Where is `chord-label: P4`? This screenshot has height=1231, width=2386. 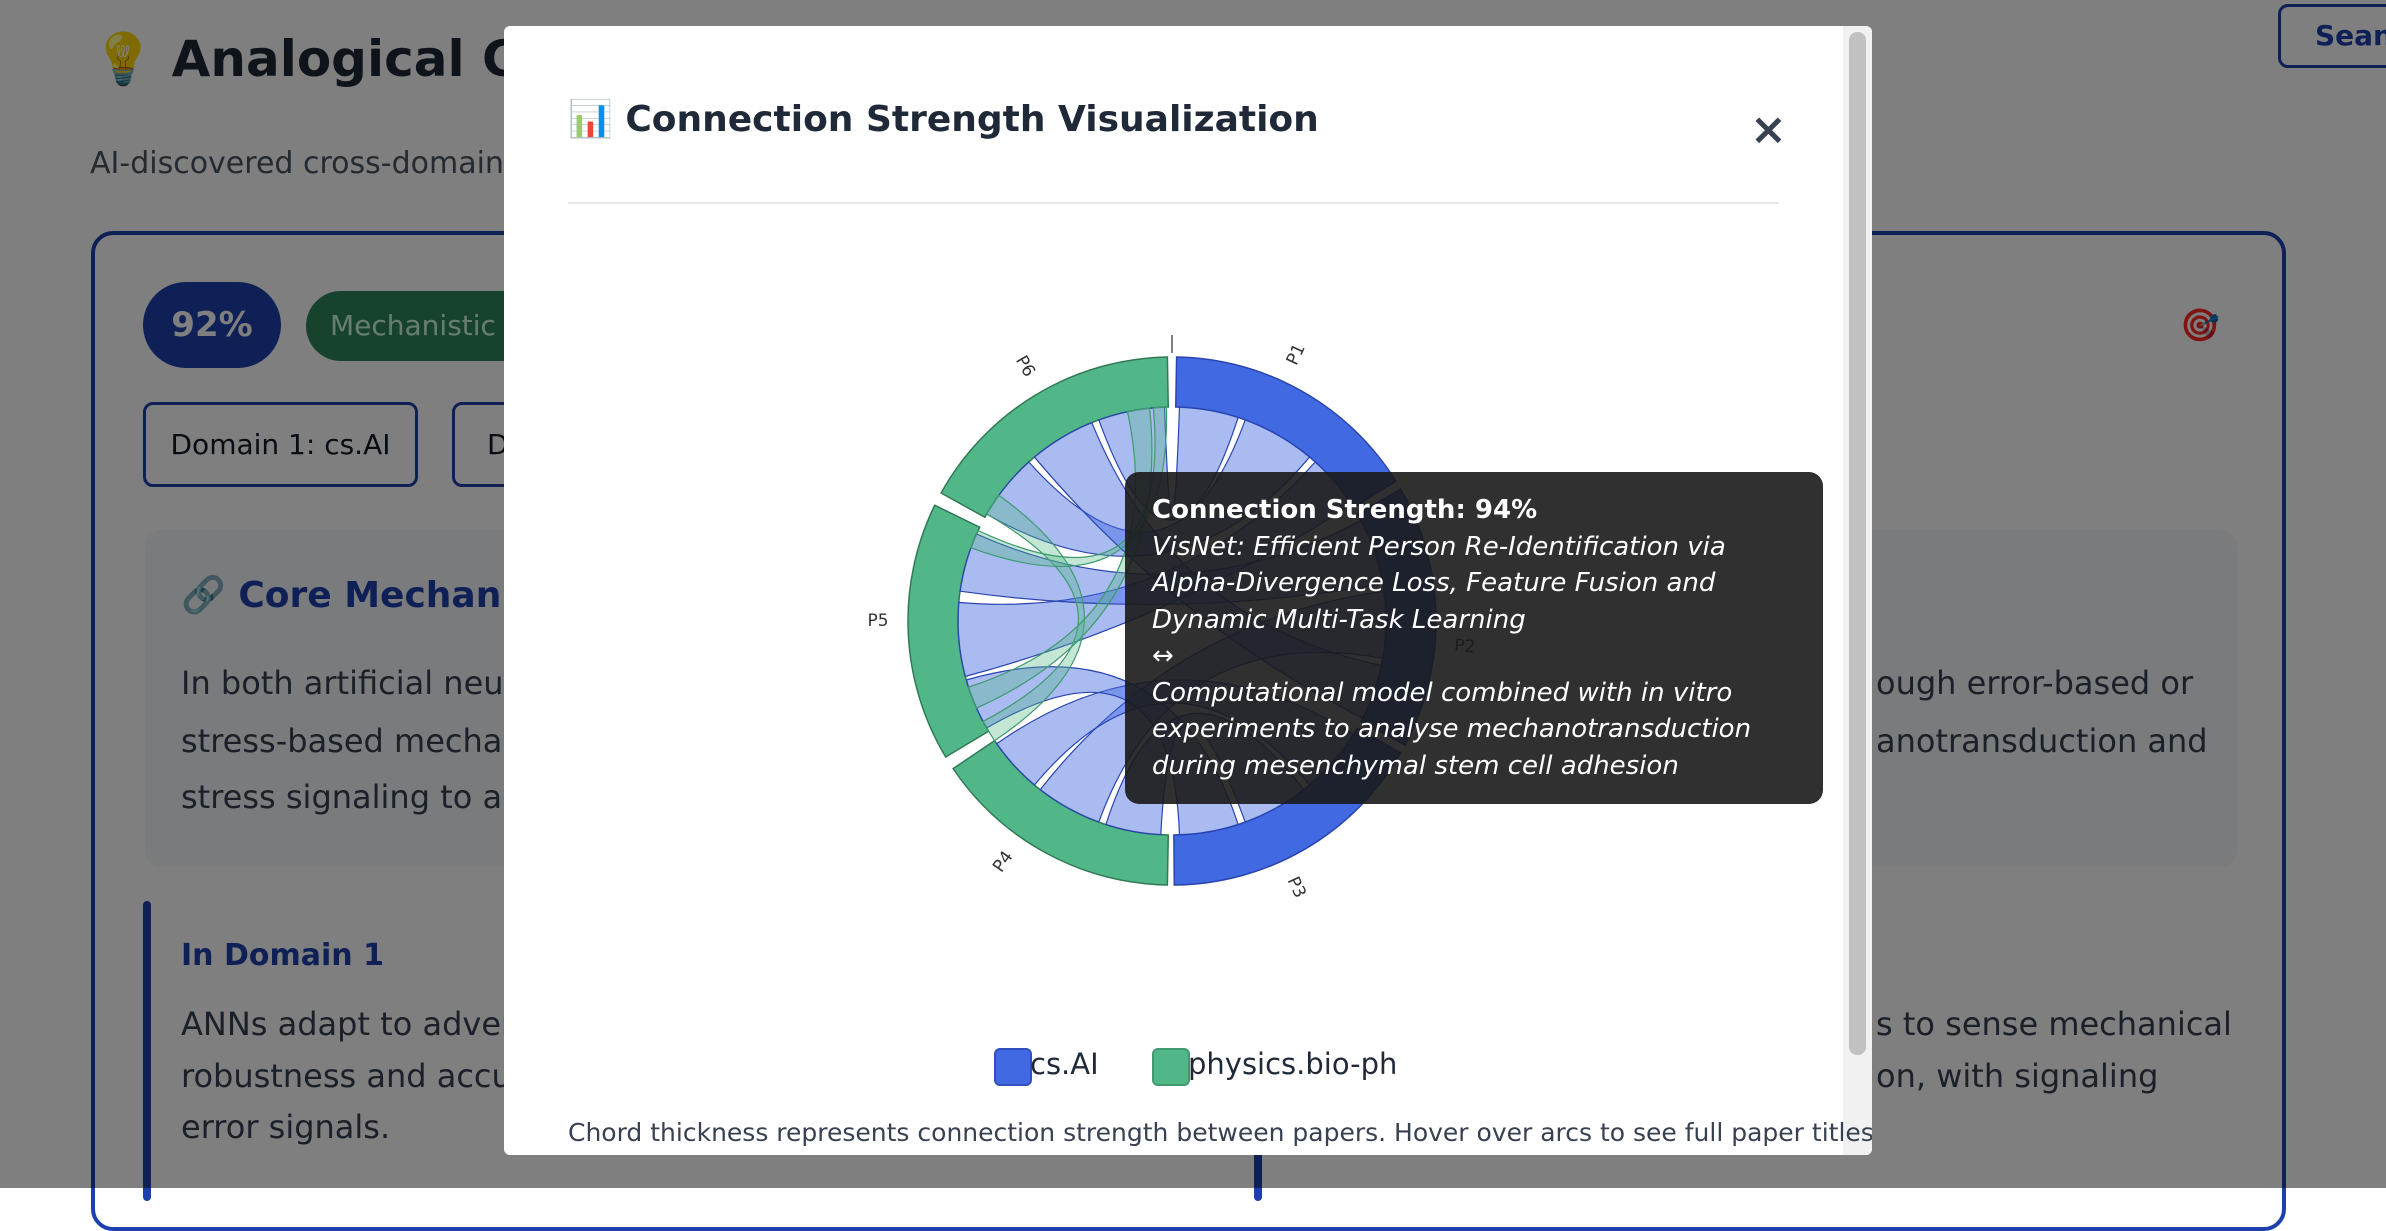
chord-label: P4 is located at coordinates (1003, 861).